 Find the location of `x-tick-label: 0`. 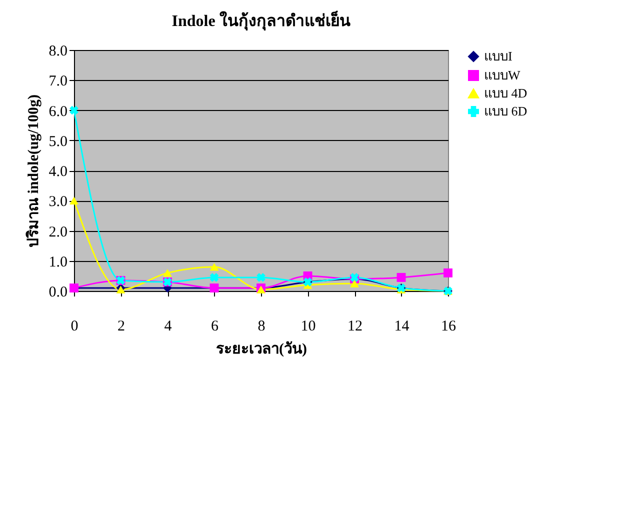

x-tick-label: 0 is located at coordinates (74, 326).